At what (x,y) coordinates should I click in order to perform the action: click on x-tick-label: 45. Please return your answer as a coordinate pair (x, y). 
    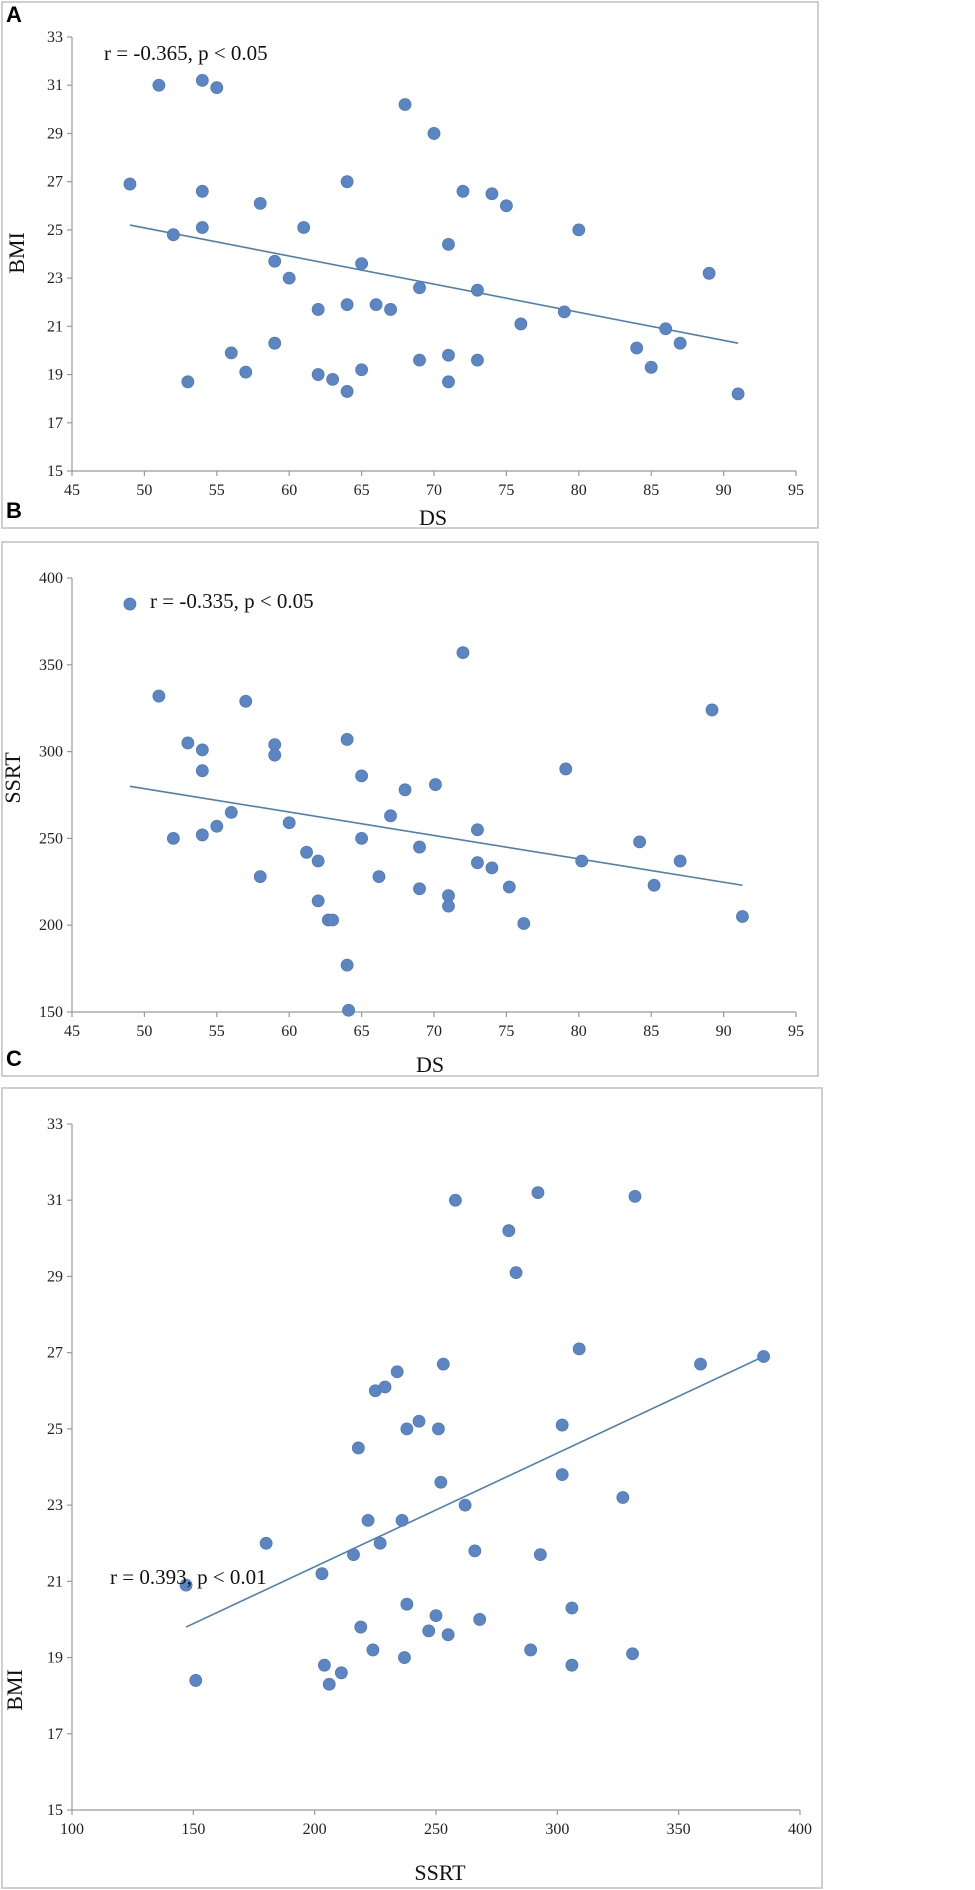
    Looking at the image, I should click on (72, 1031).